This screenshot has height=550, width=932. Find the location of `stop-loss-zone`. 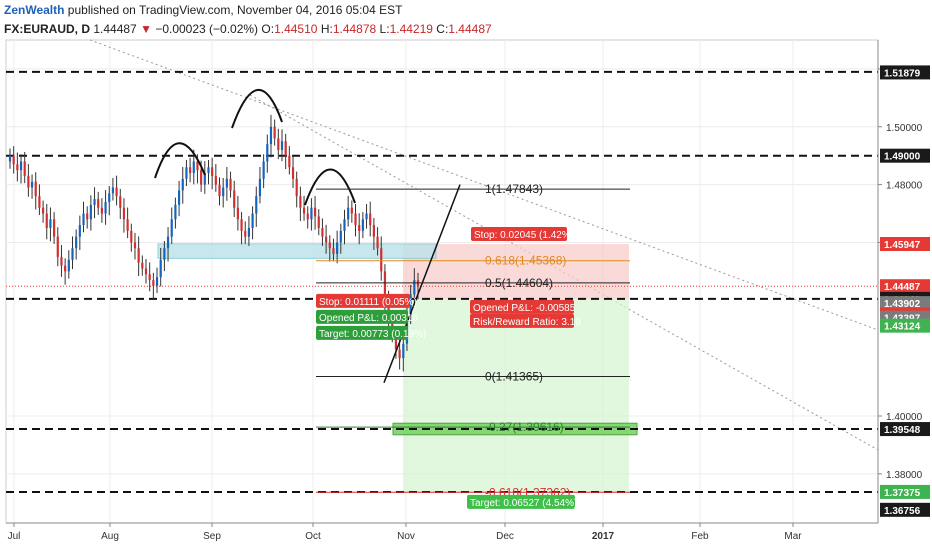

stop-loss-zone is located at coordinates (516, 271).